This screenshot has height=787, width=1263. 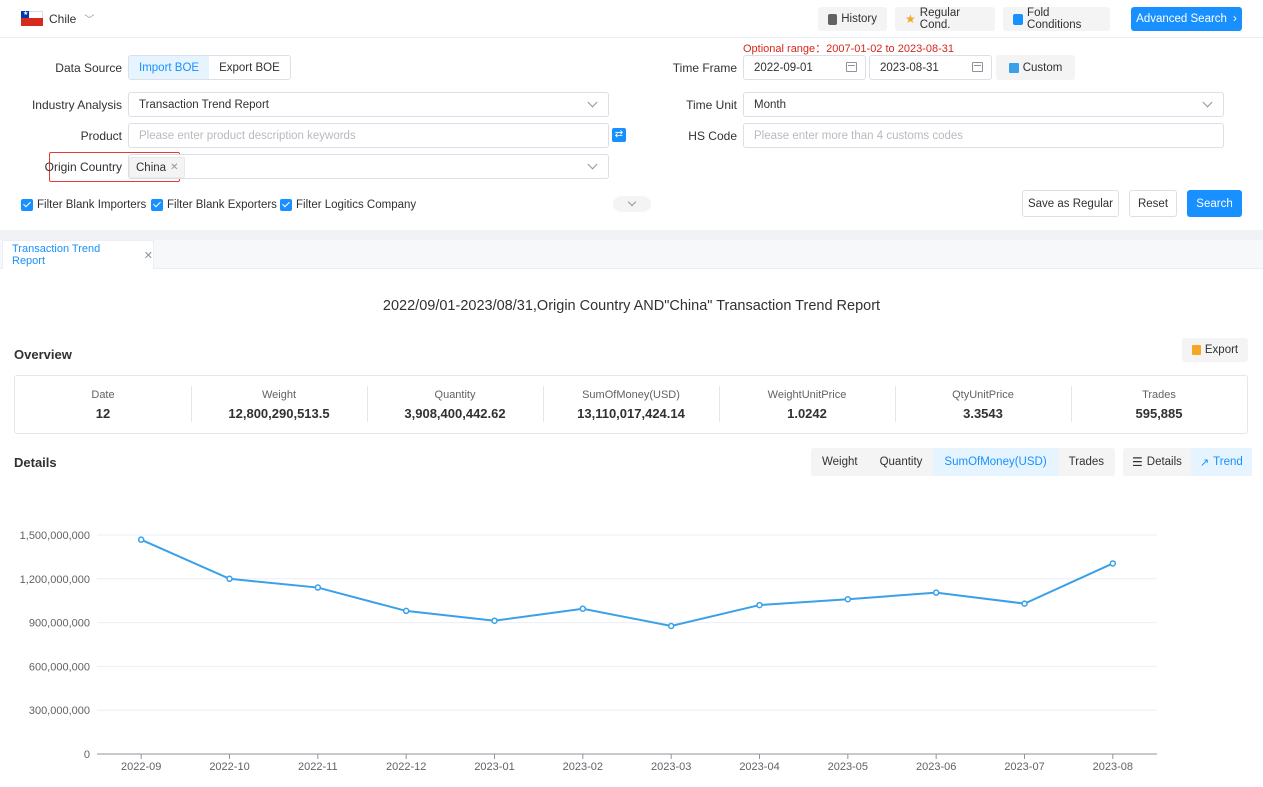 What do you see at coordinates (1070, 203) in the screenshot?
I see `save-as-regular-button: Save as Regular` at bounding box center [1070, 203].